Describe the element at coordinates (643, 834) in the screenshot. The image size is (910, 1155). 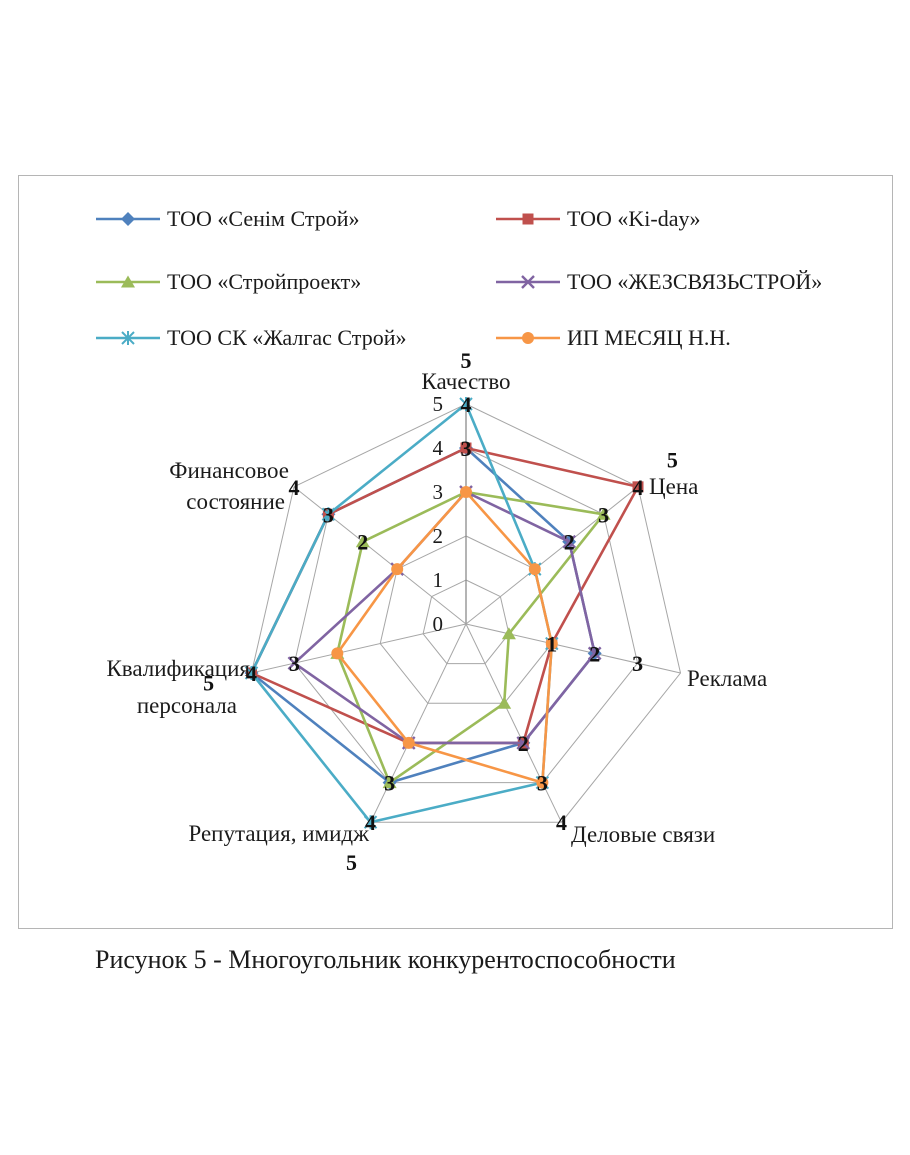
I see `axis-title-3: Деловые связи` at that location.